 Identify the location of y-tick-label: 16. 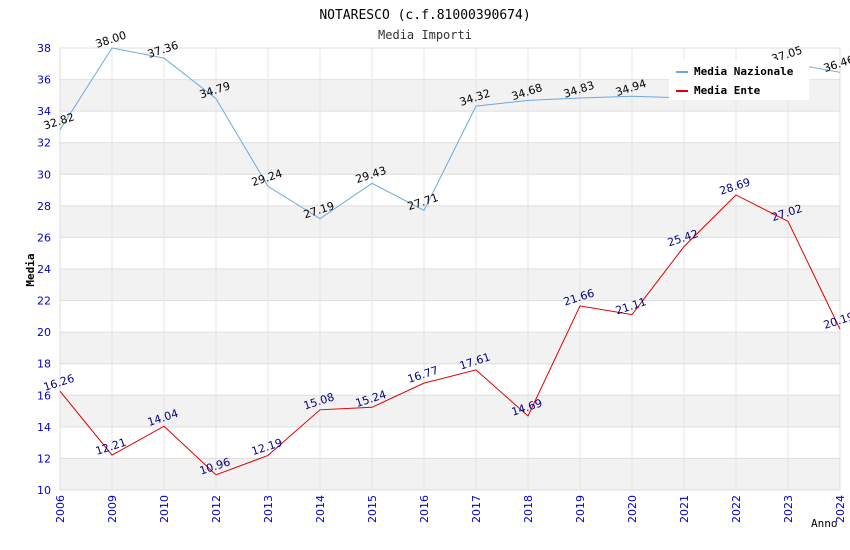
(44, 395).